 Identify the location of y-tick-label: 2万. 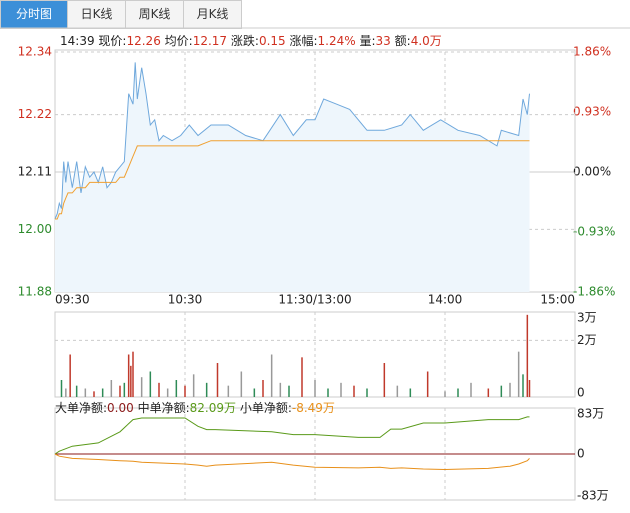
(587, 340).